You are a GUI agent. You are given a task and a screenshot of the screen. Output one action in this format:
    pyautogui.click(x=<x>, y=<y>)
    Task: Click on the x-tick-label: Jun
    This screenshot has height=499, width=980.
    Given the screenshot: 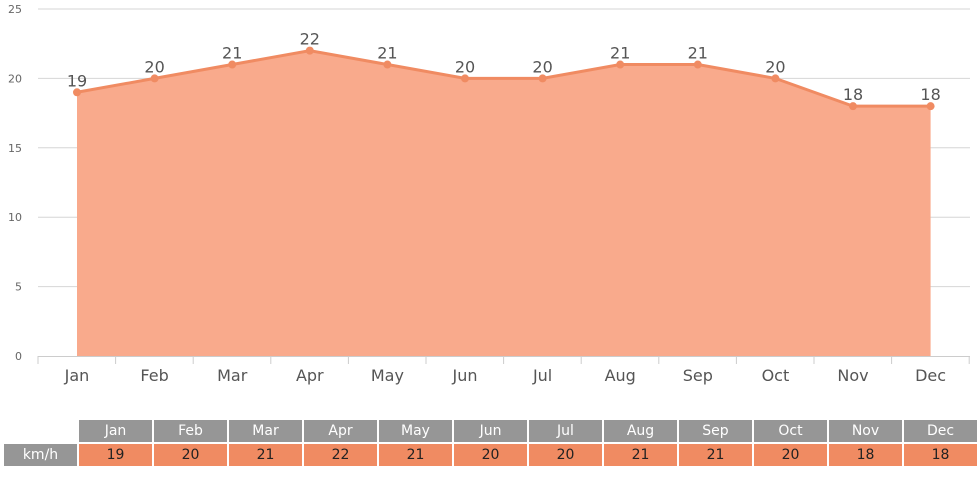 What is the action you would take?
    pyautogui.click(x=465, y=375)
    